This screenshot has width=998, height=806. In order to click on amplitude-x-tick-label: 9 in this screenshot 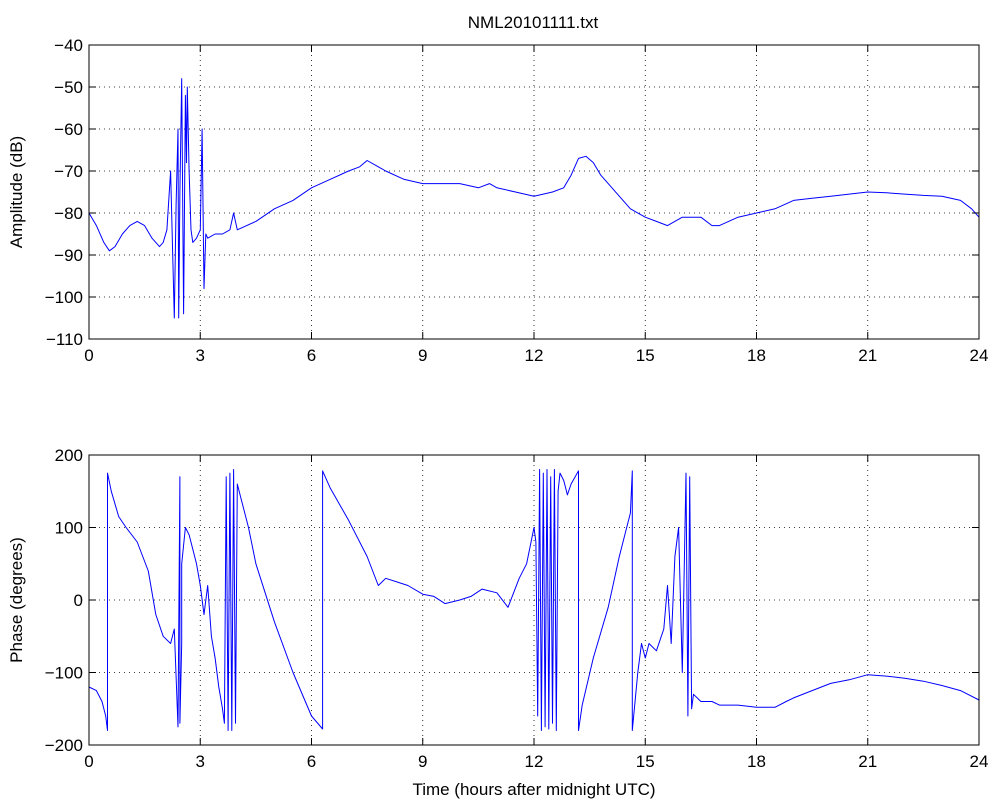, I will do `click(422, 355)`.